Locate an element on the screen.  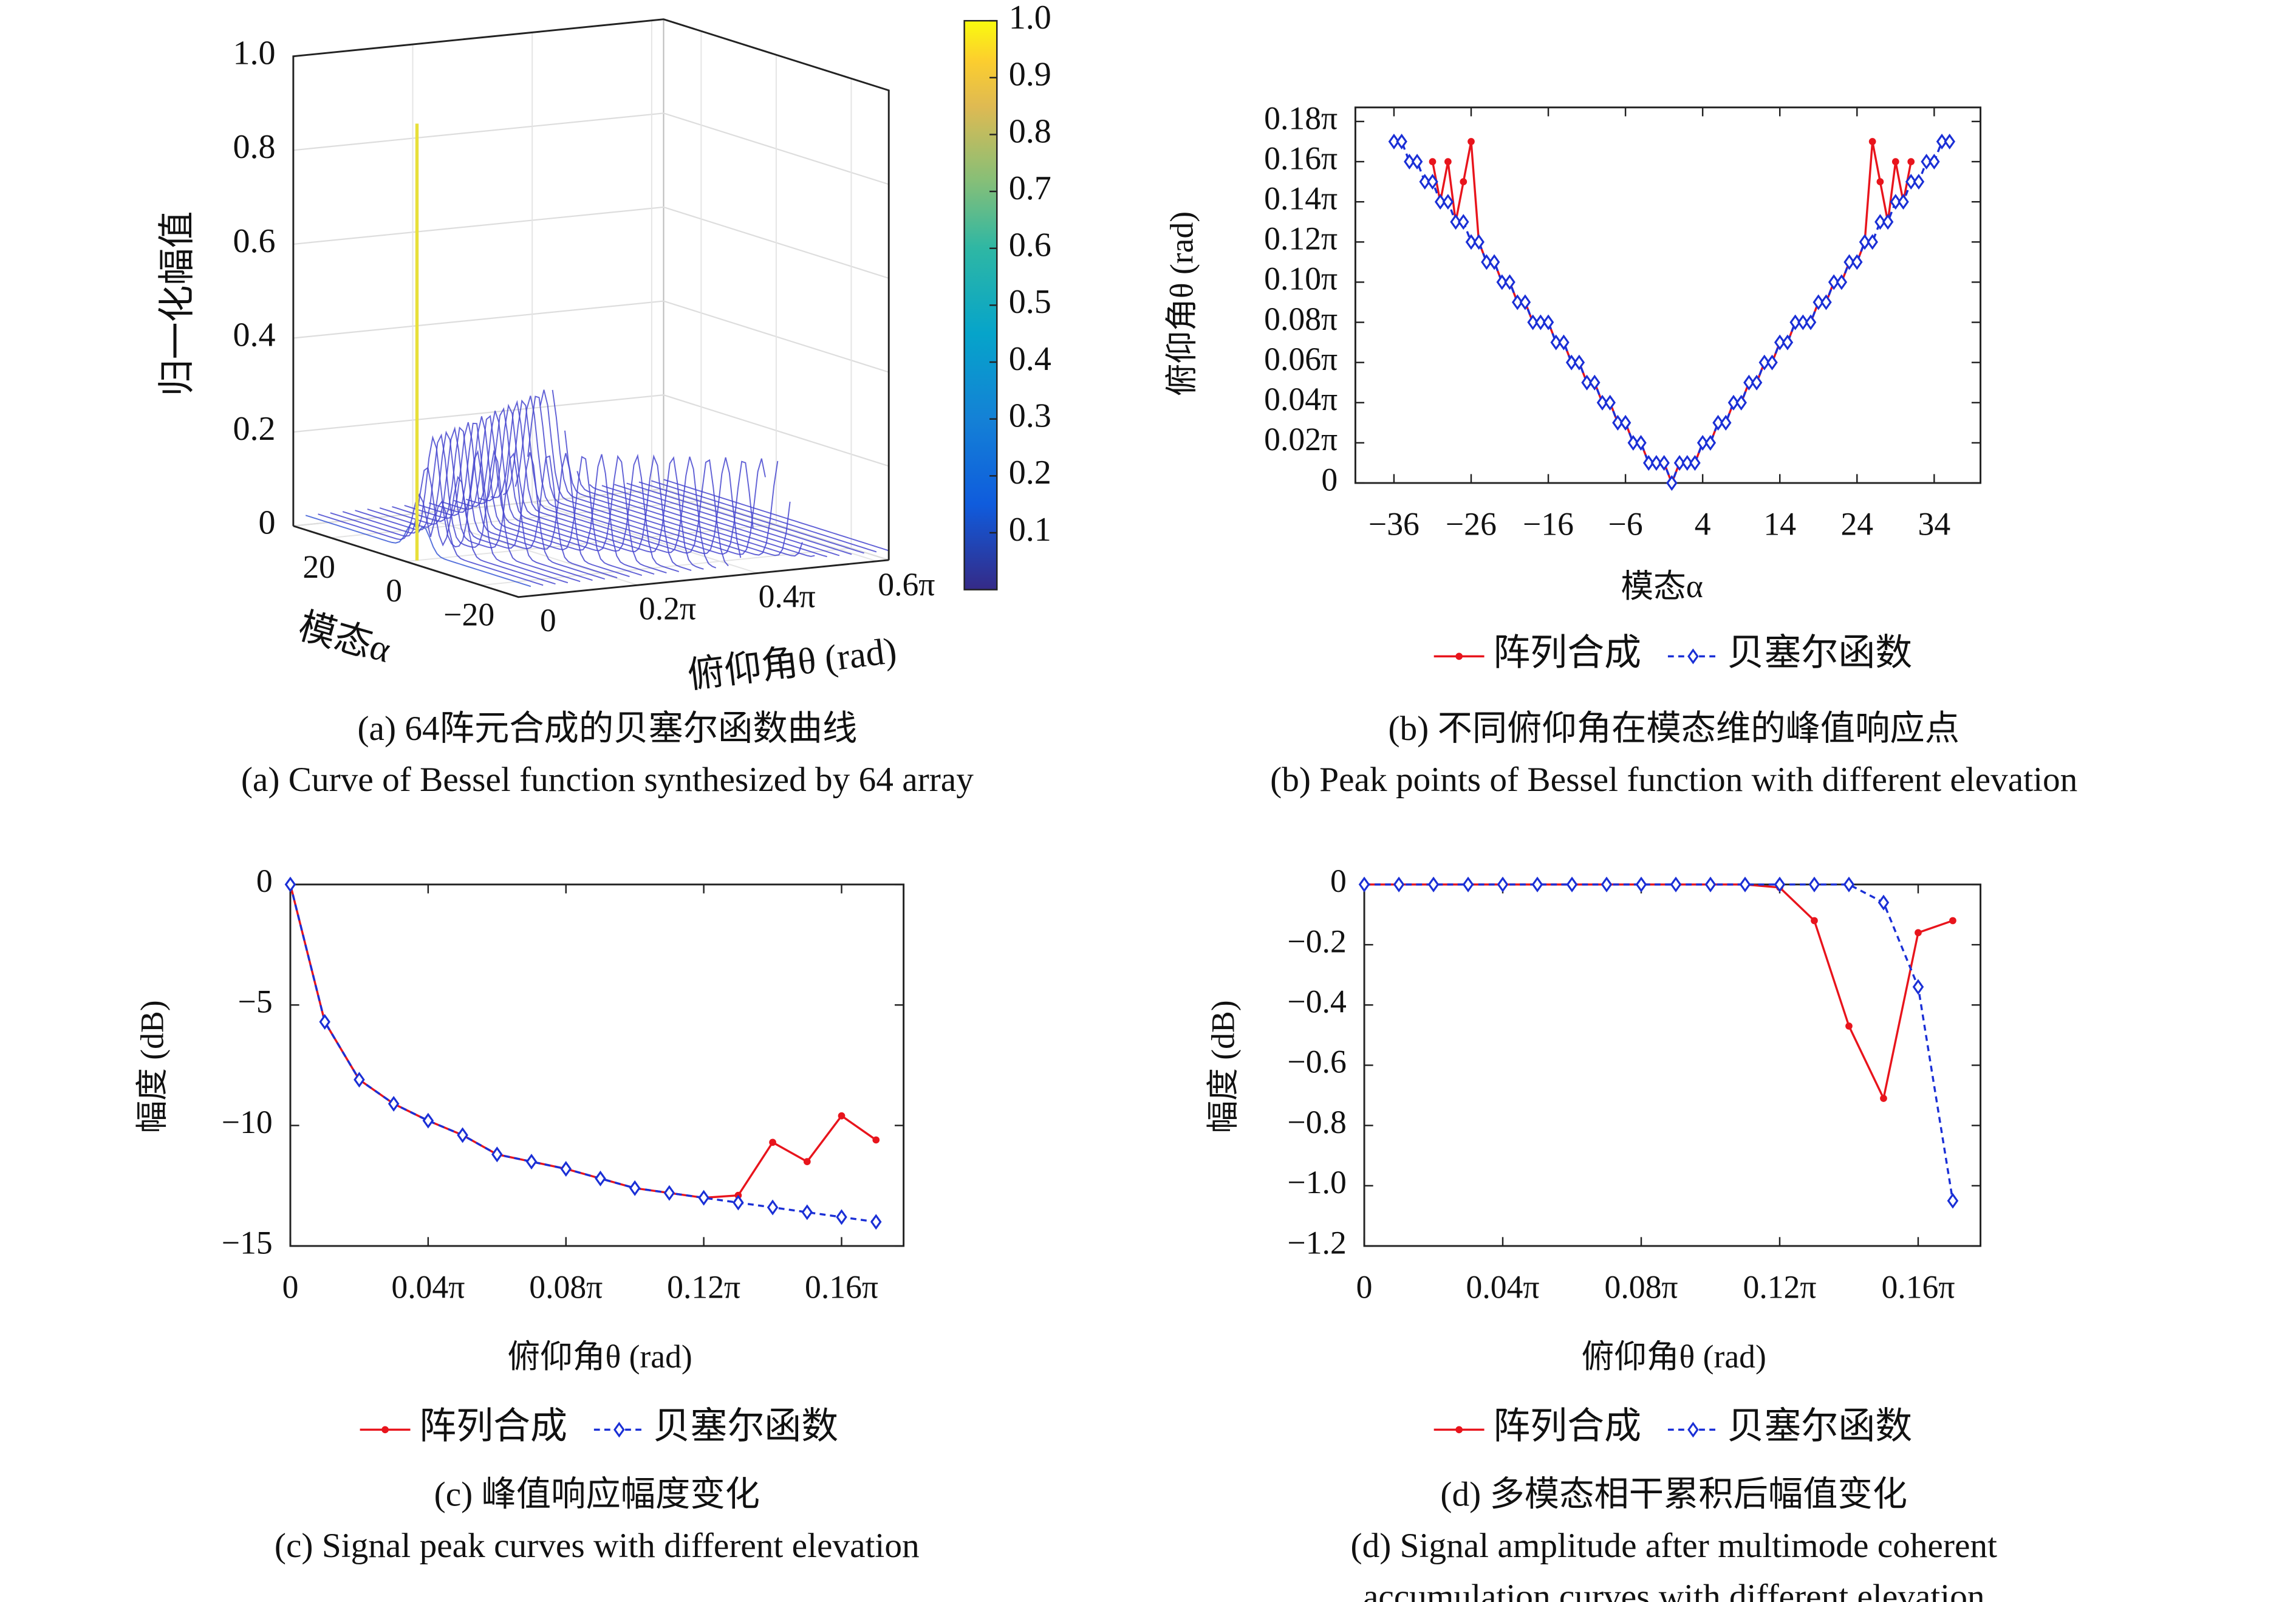
colorbar-tick-label: 0.5 is located at coordinates (1030, 302).